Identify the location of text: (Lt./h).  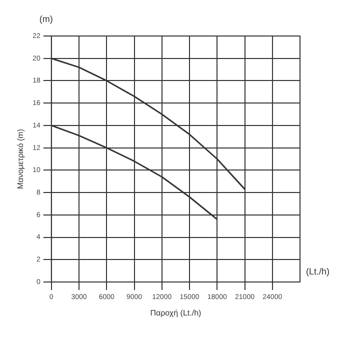
(318, 271).